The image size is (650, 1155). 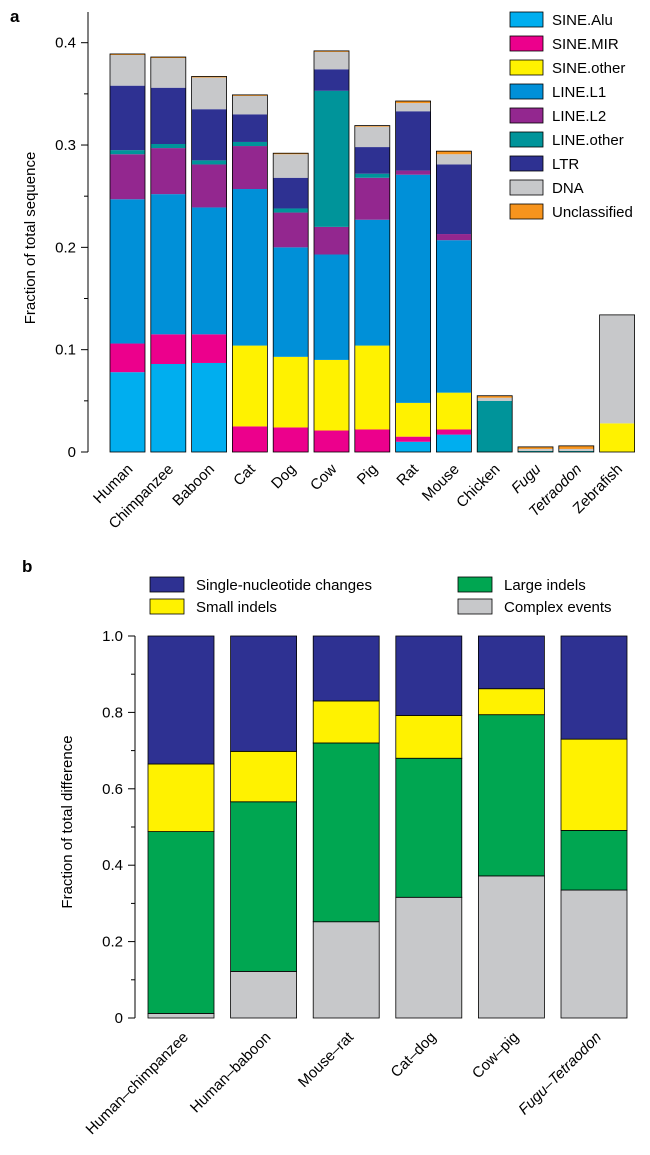 I want to click on bar-segment-complex-events, so click(x=429, y=957).